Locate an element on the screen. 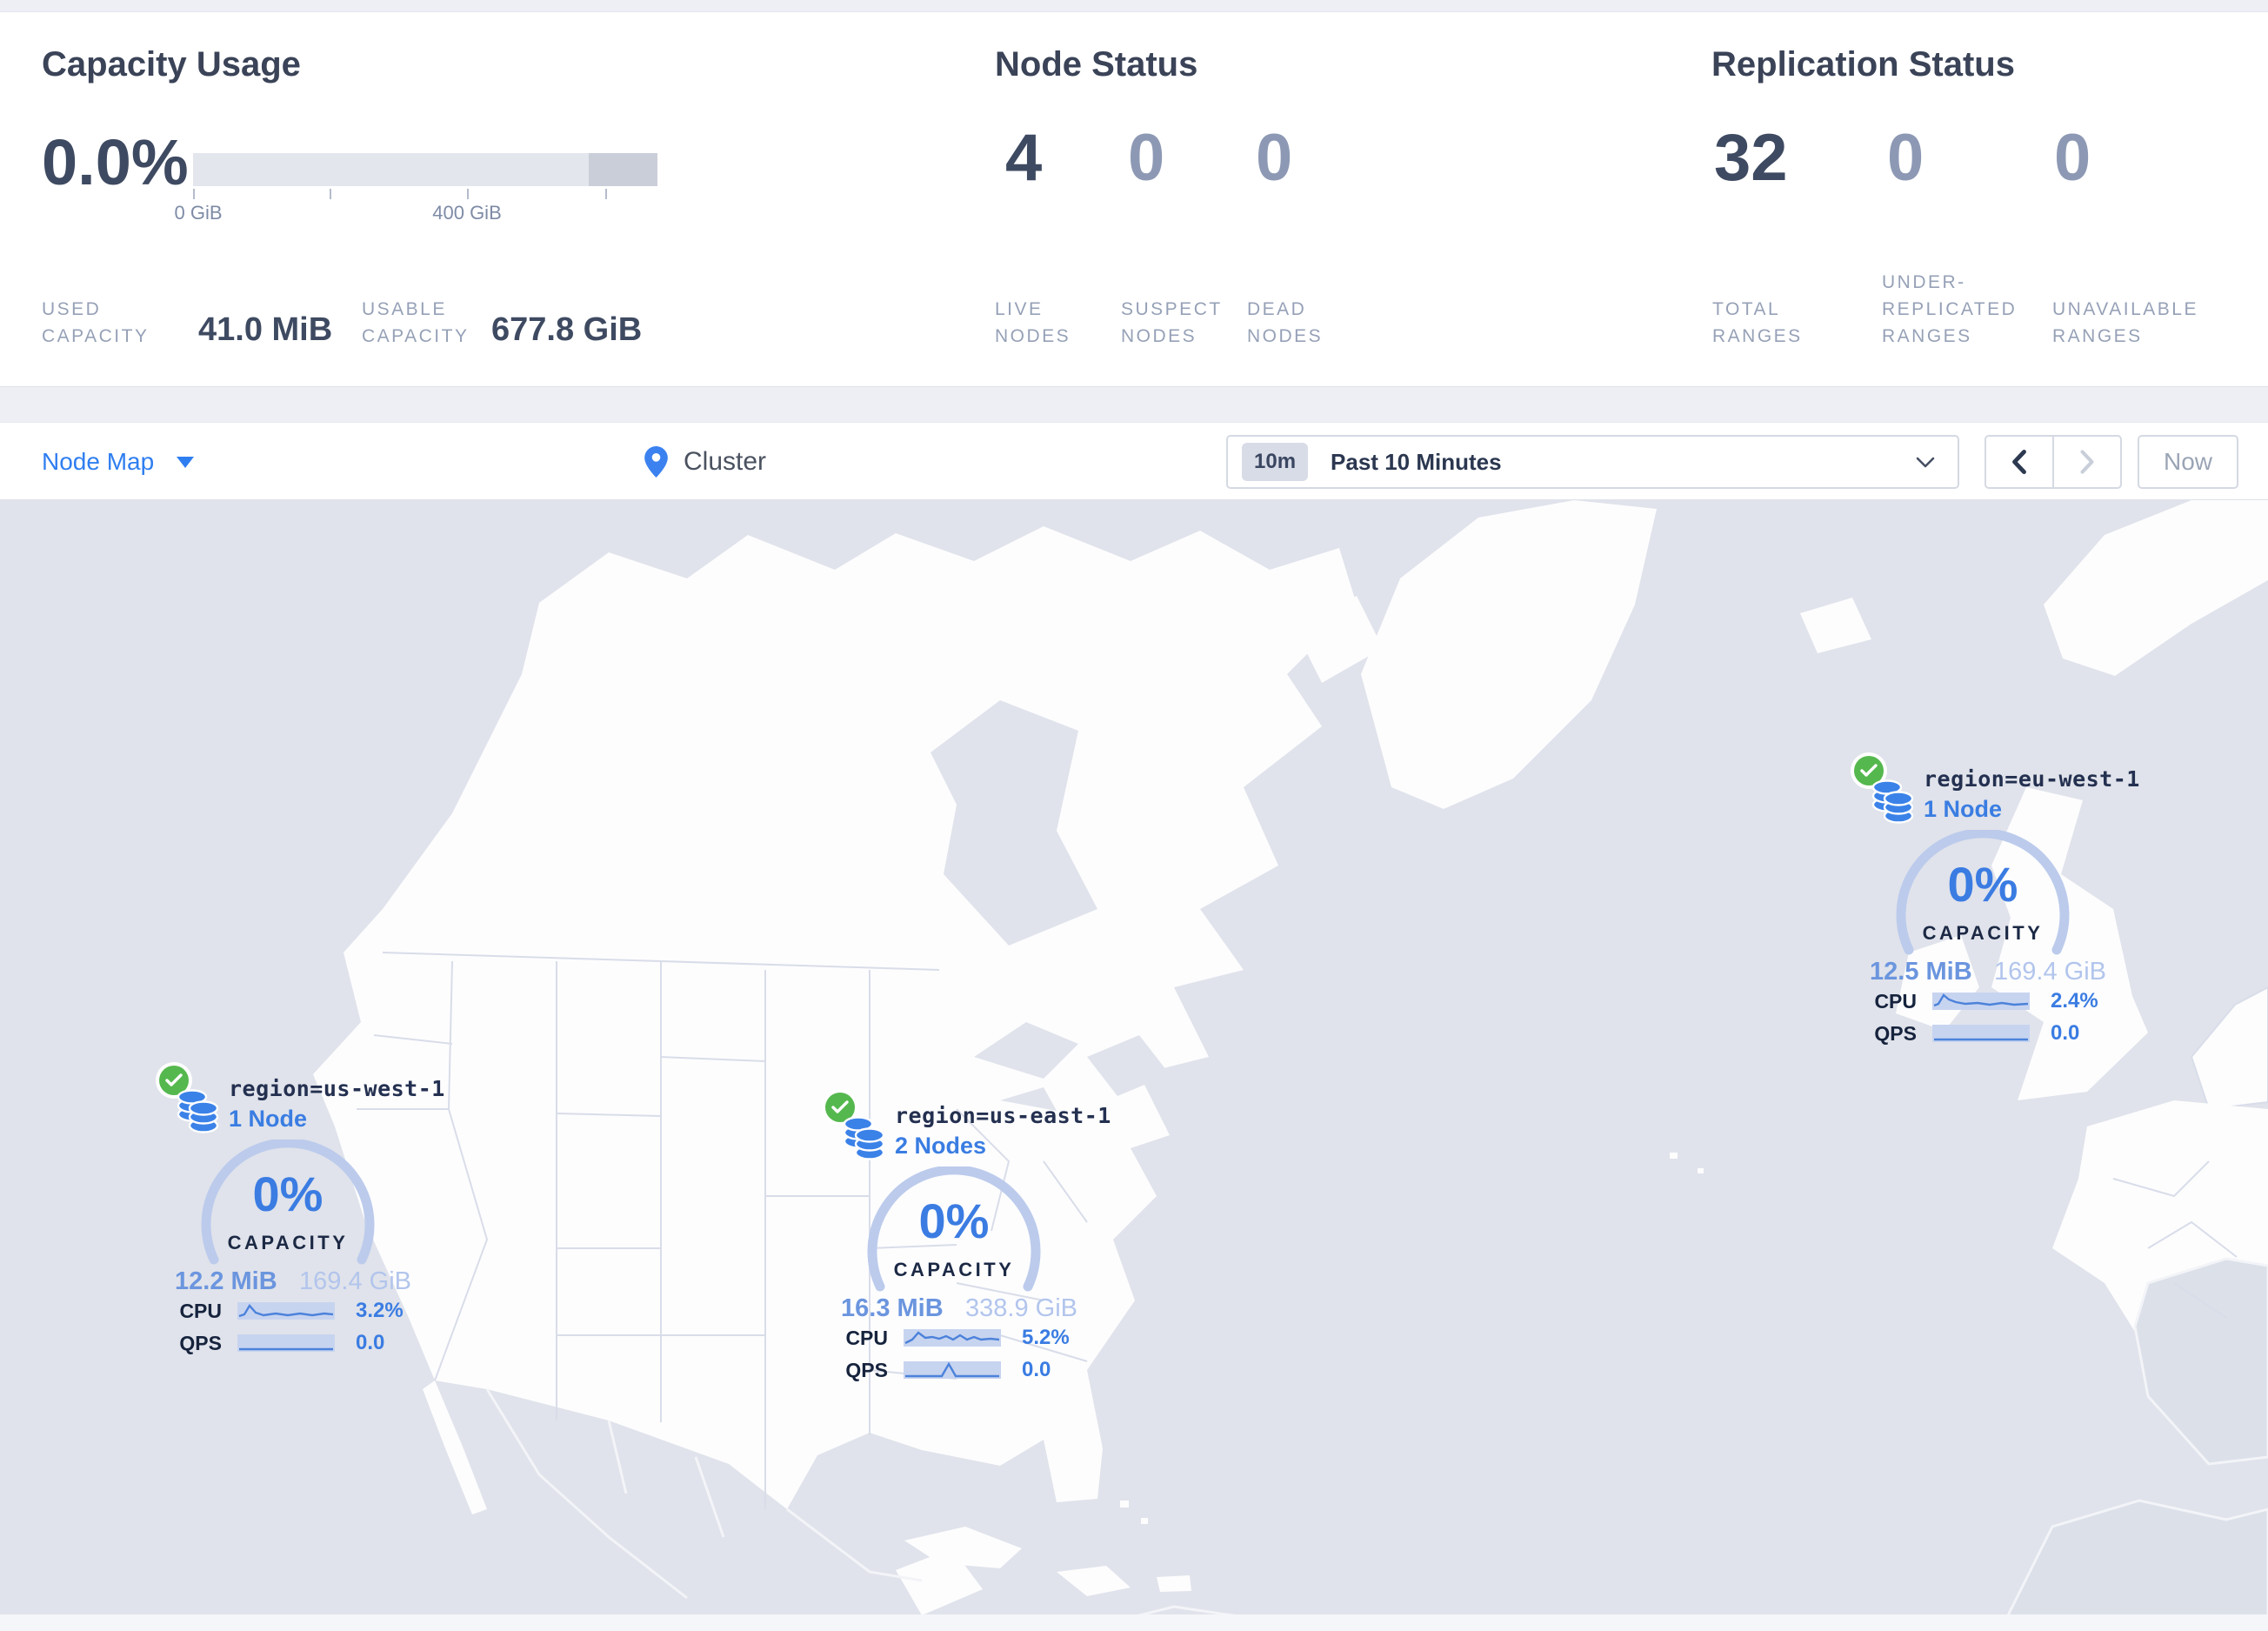  capacity-usage-title: Capacity Usage is located at coordinates (171, 64).